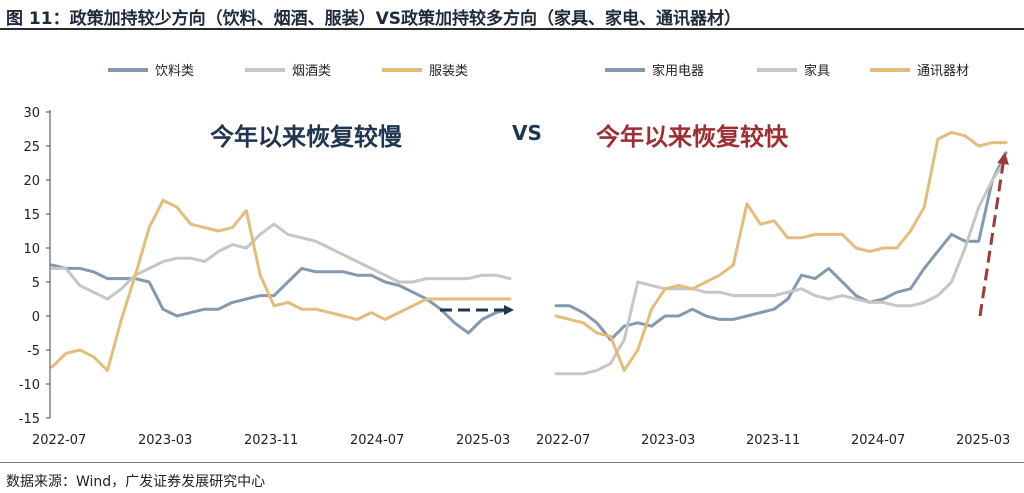 This screenshot has width=1024, height=493. I want to click on legend-label-home-appliance: 家用电器, so click(678, 71).